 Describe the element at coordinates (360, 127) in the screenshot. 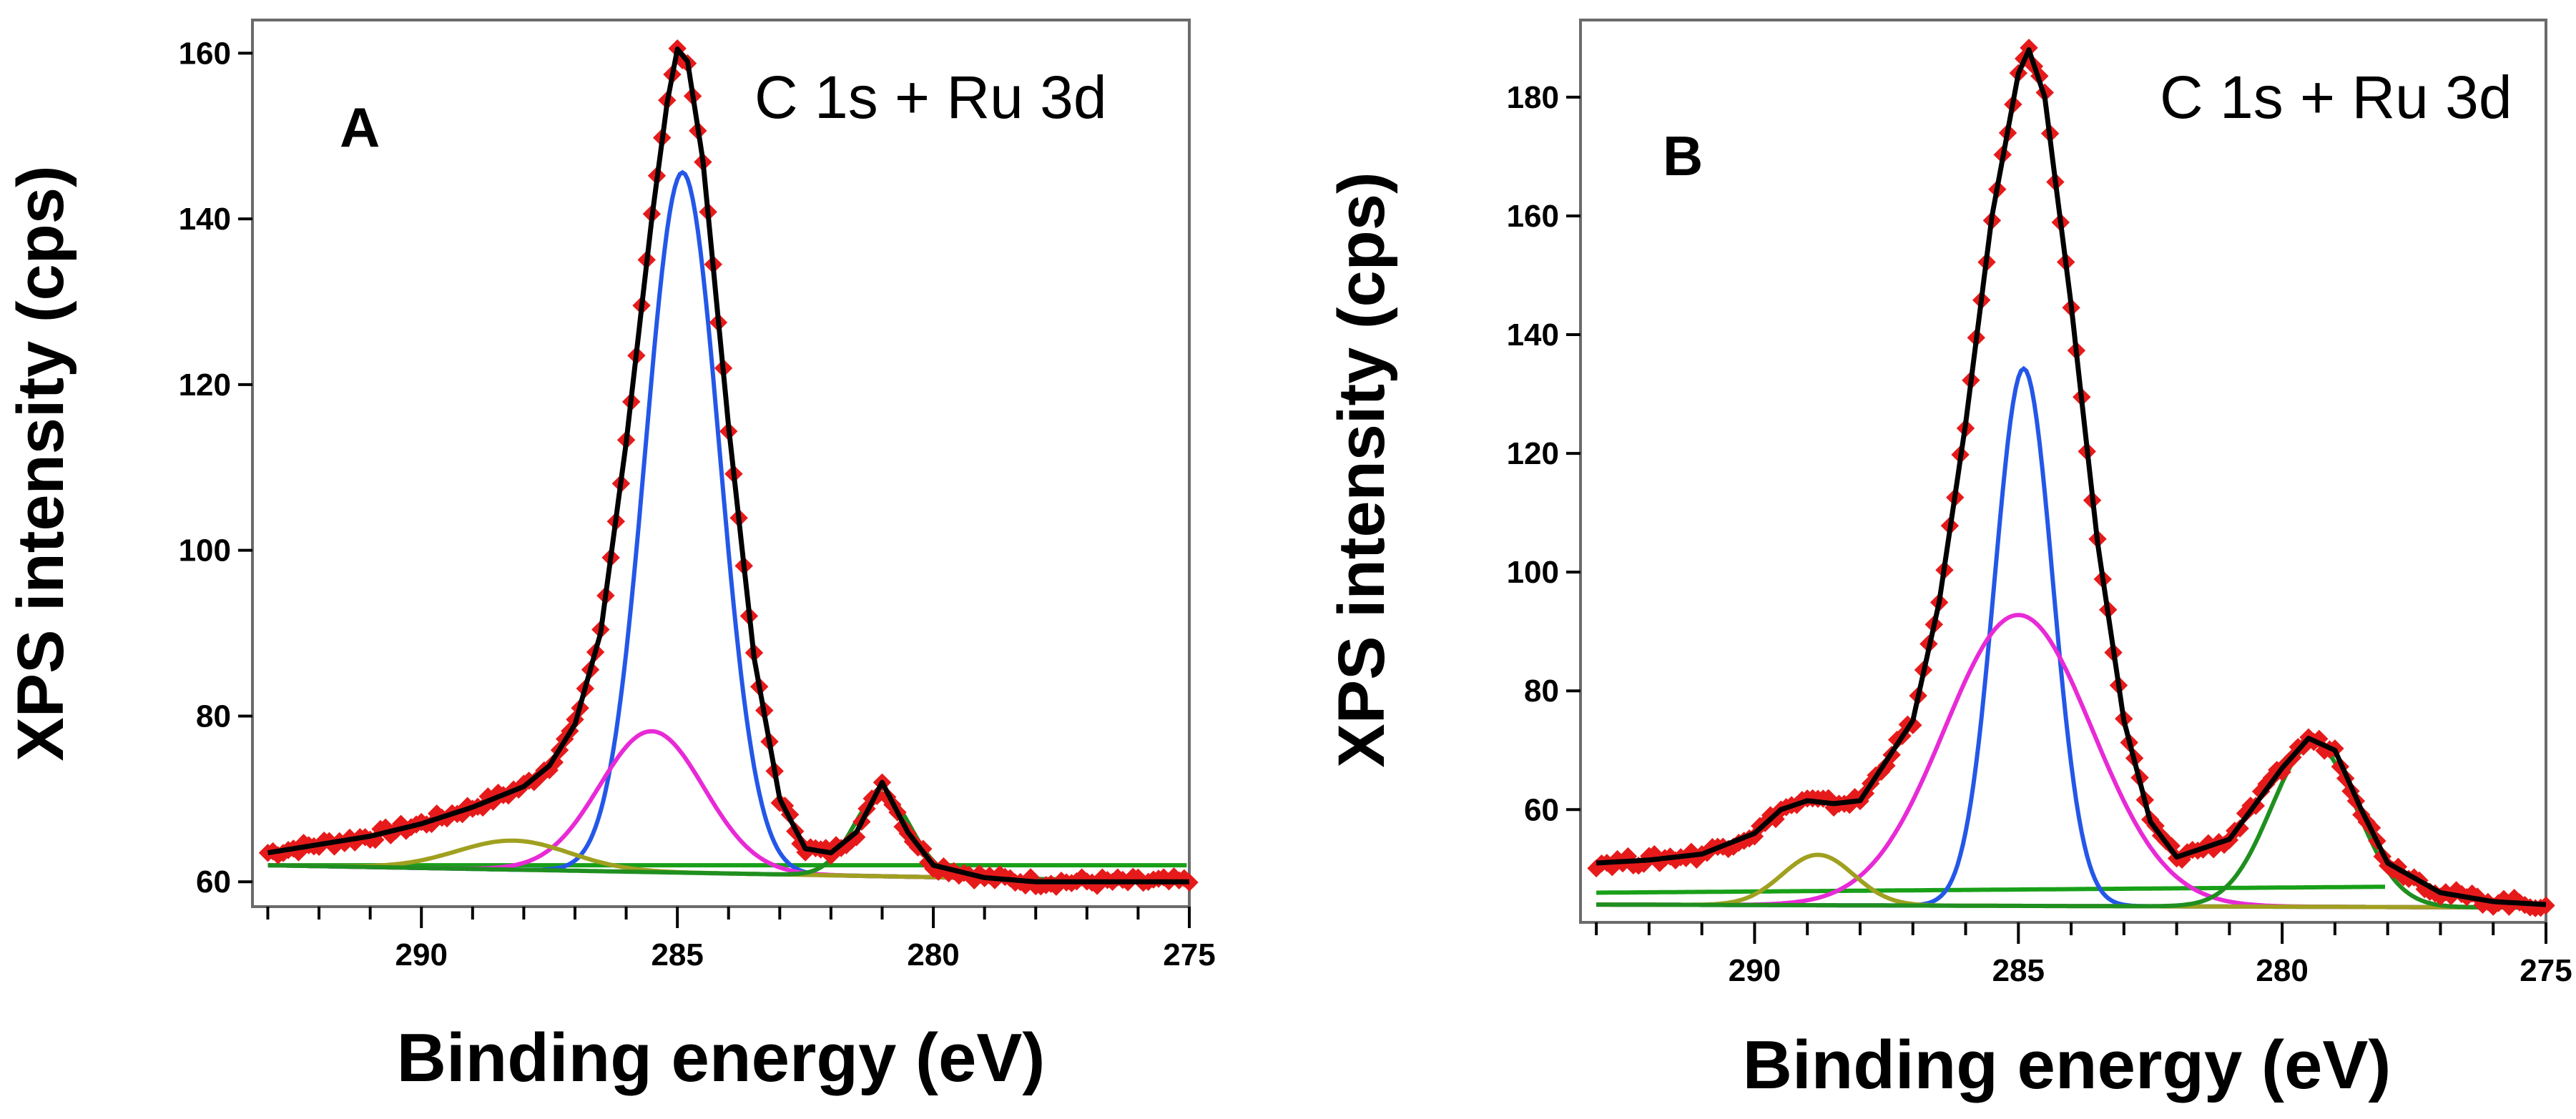

I see `panel-letter-a: A` at that location.